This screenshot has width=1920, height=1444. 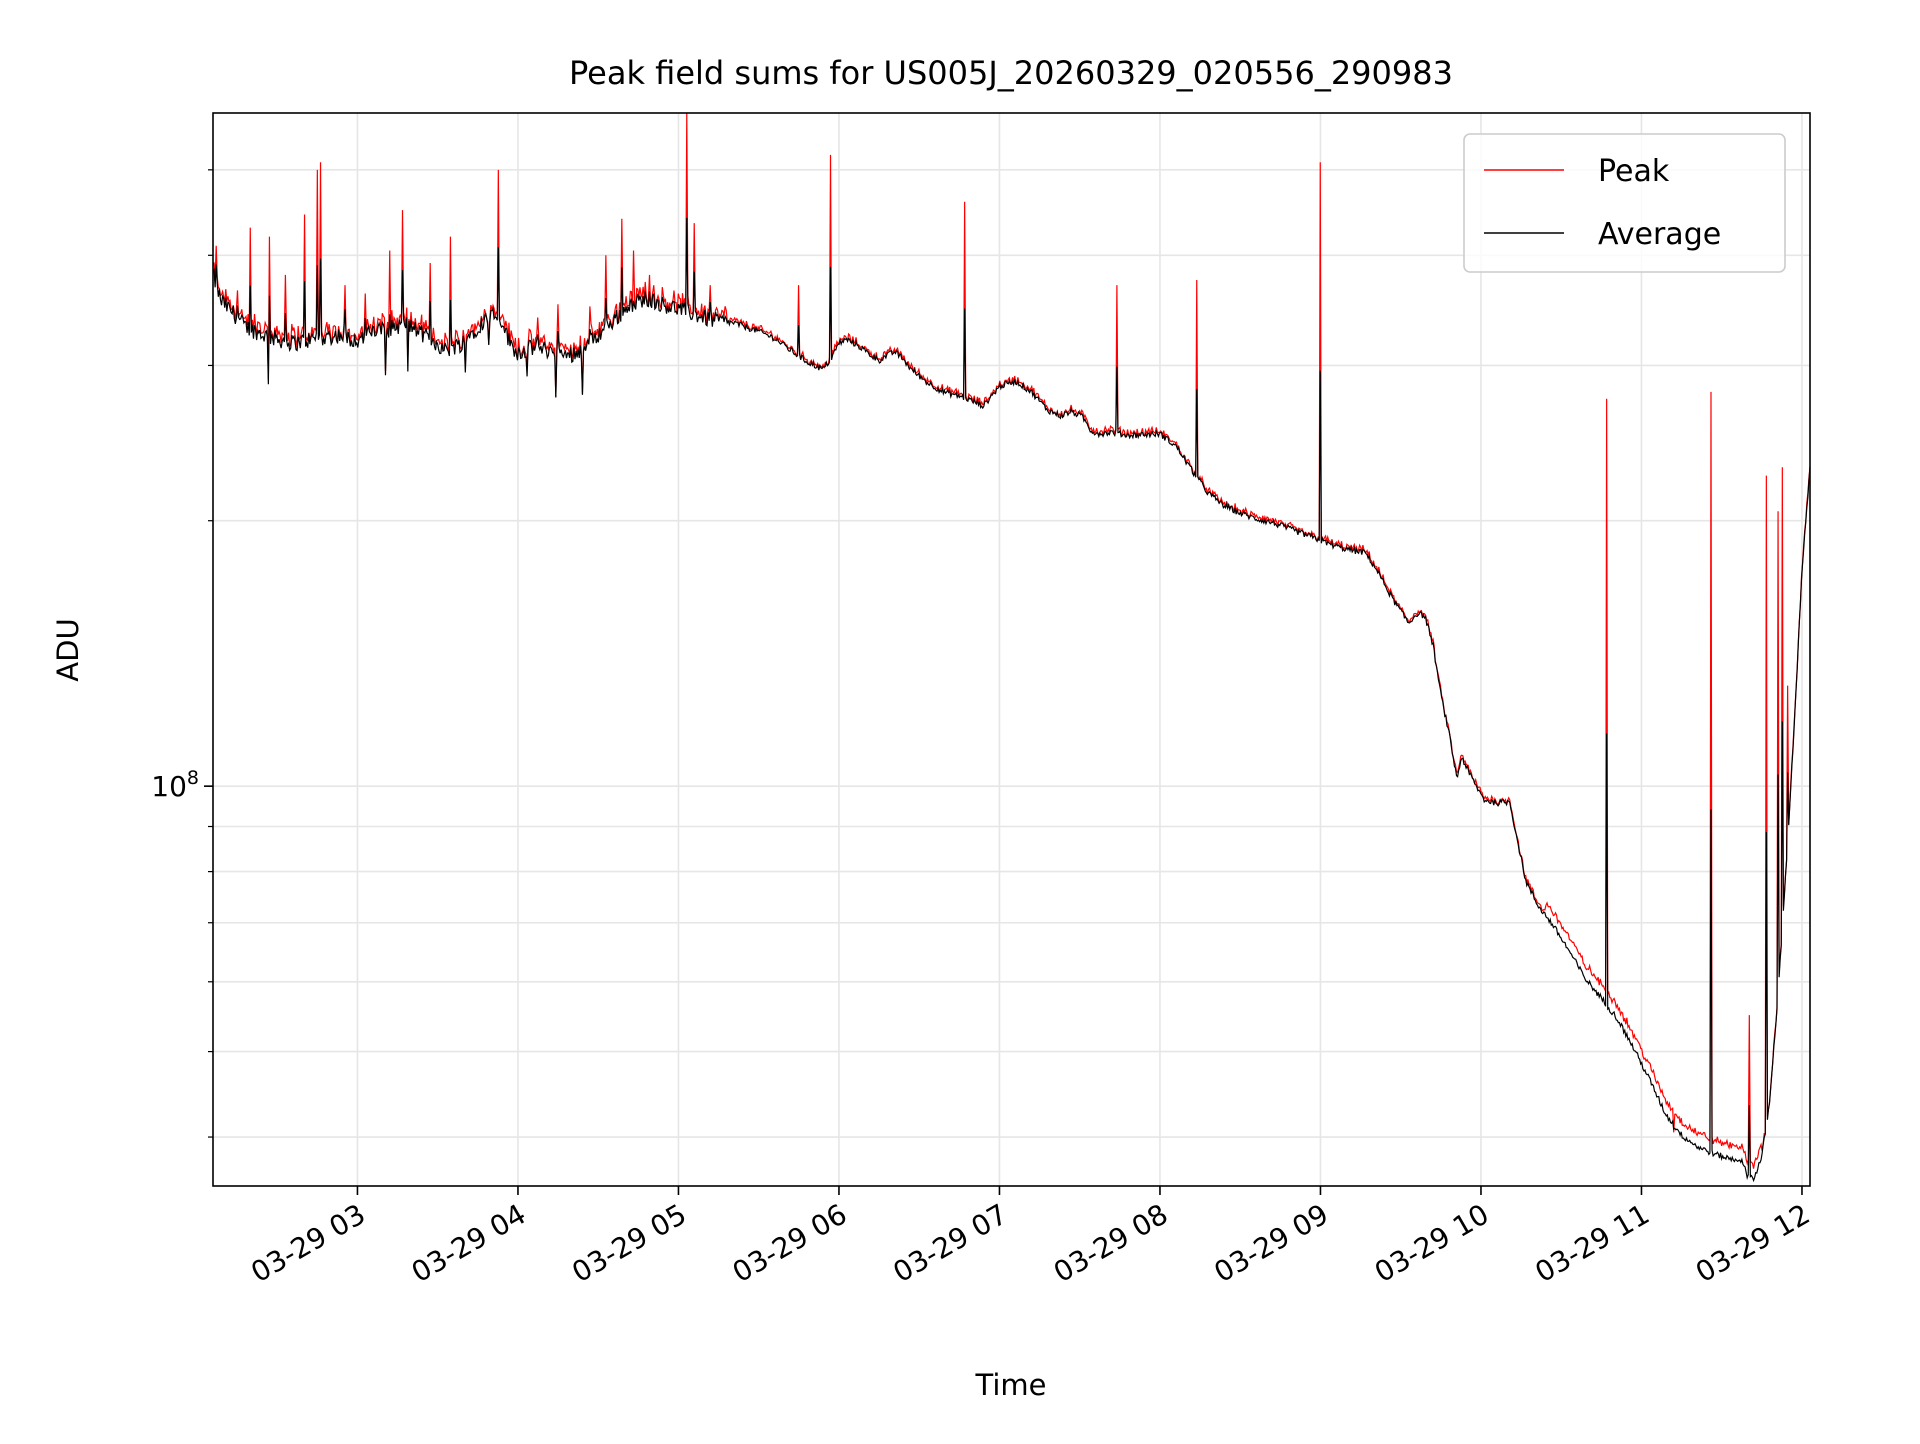 What do you see at coordinates (1011, 1385) in the screenshot?
I see `x-axis-label: Time` at bounding box center [1011, 1385].